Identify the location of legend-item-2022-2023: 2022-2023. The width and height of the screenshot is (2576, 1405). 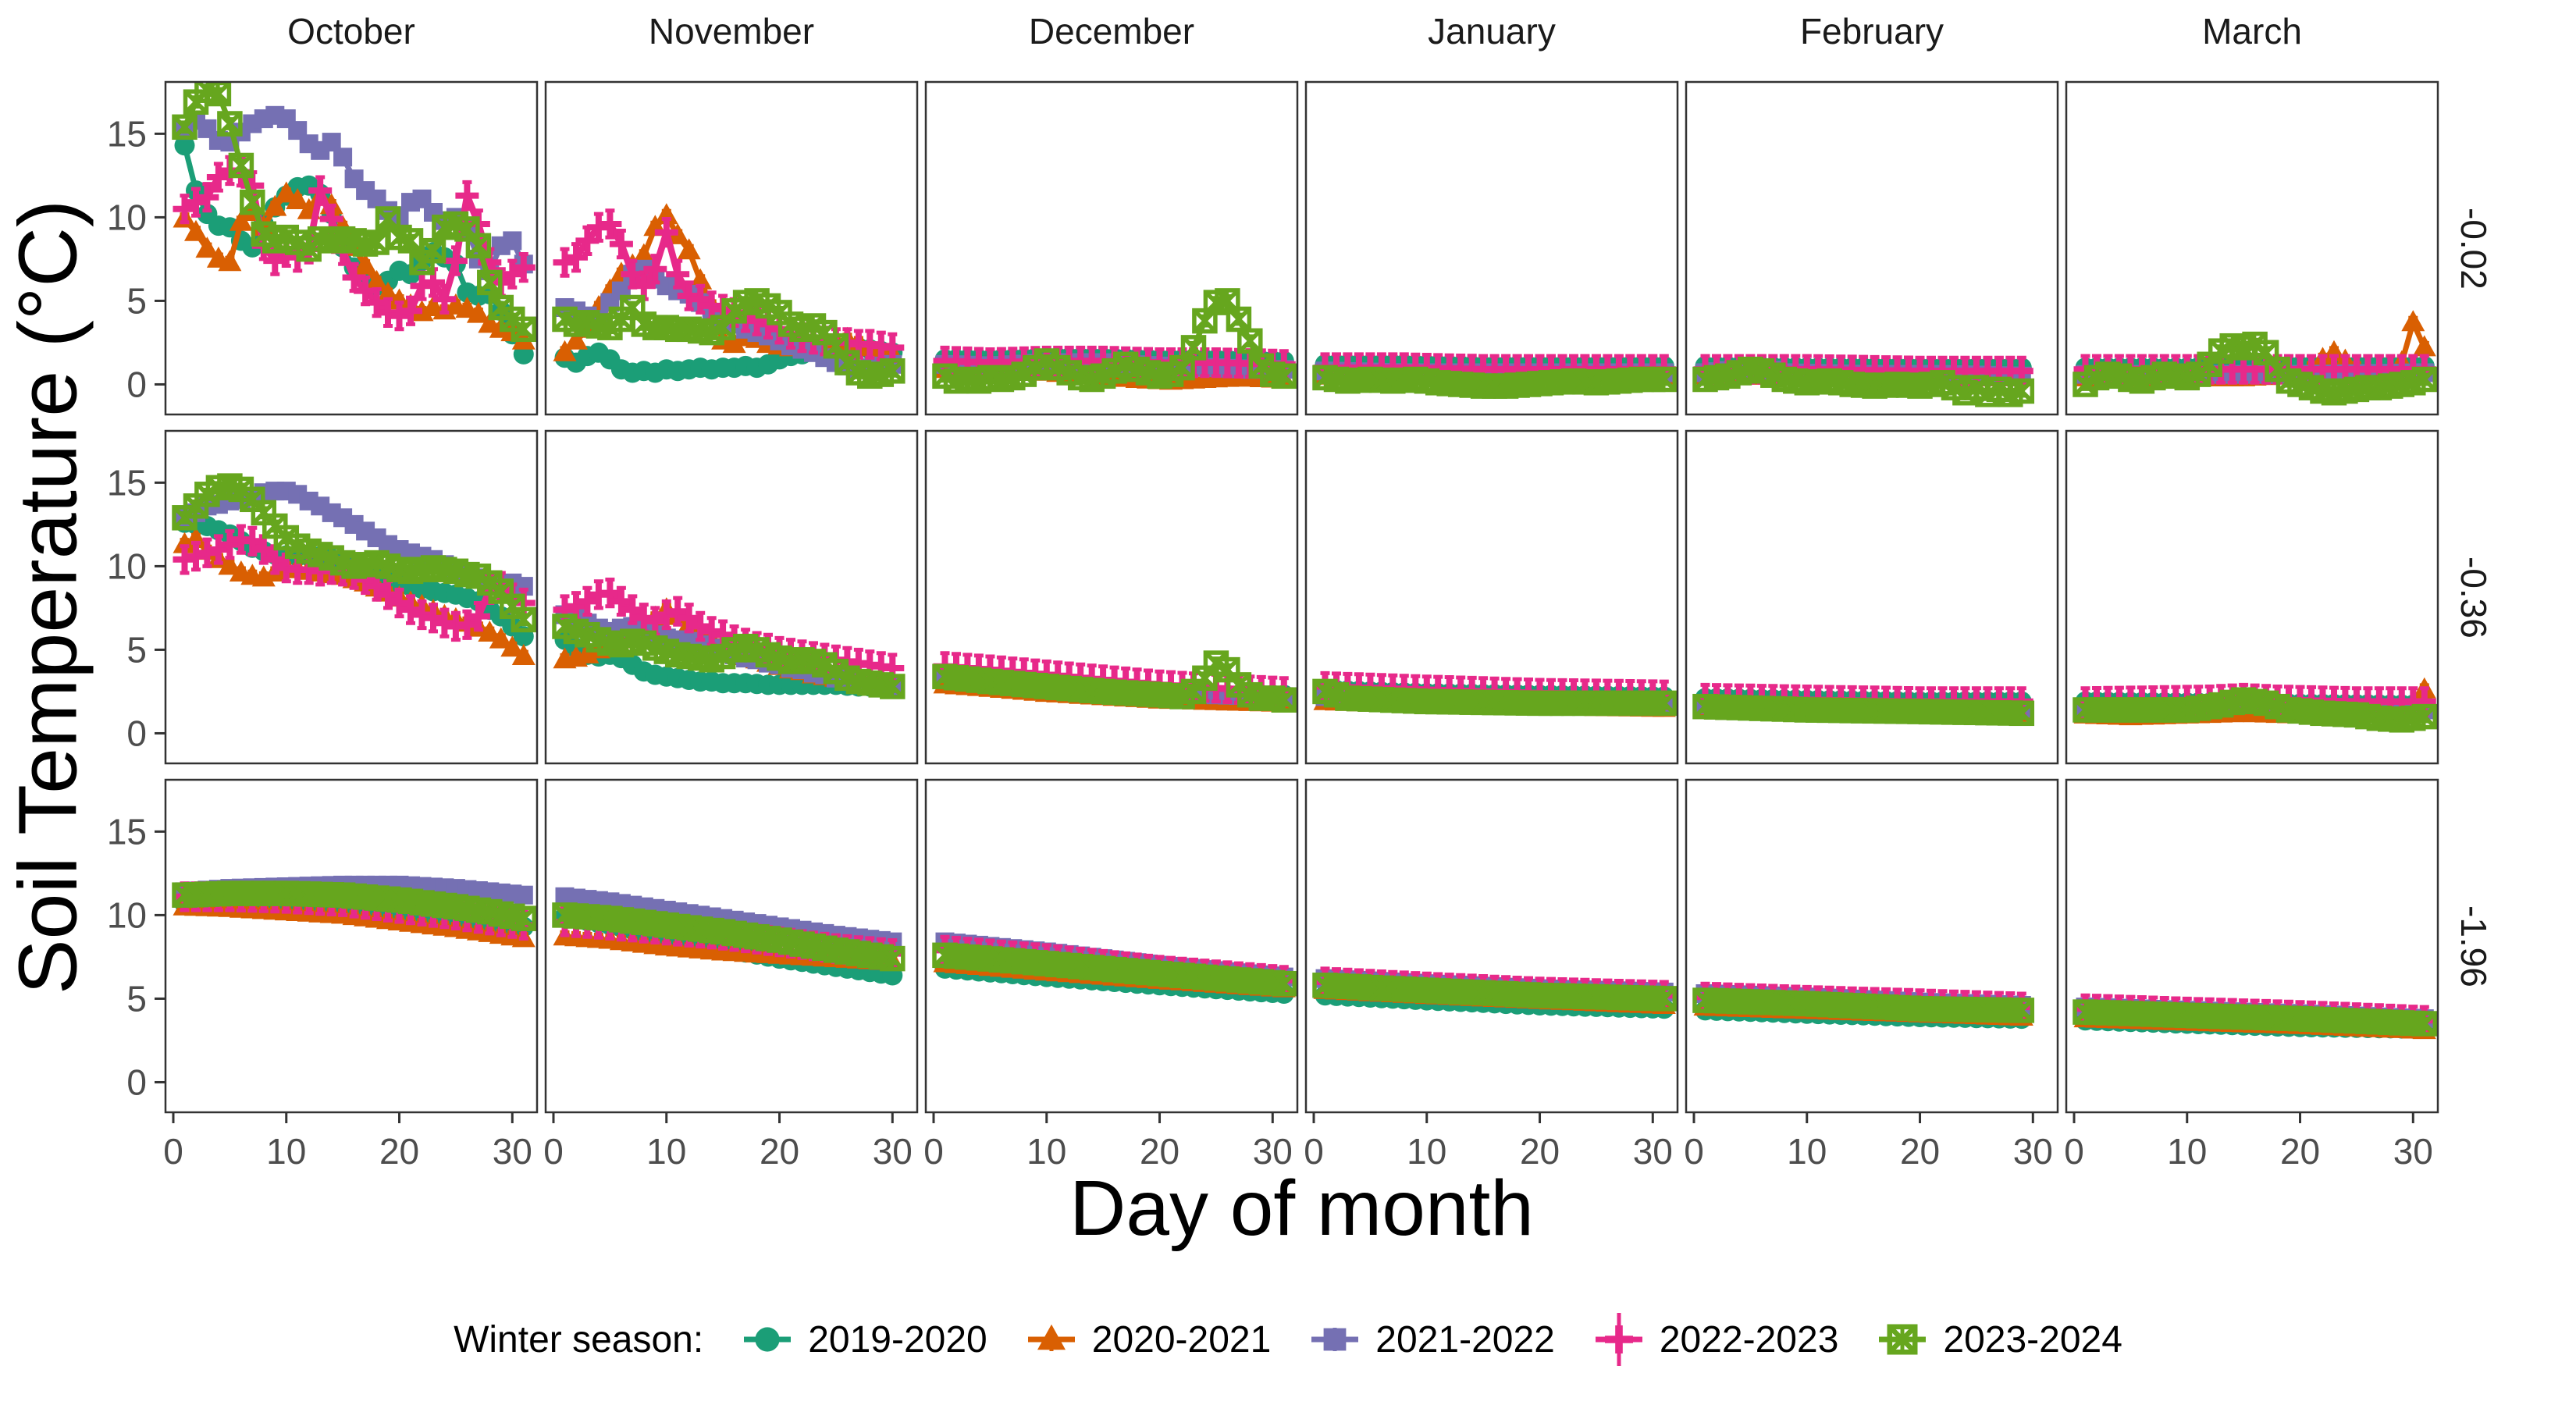
(1714, 1340).